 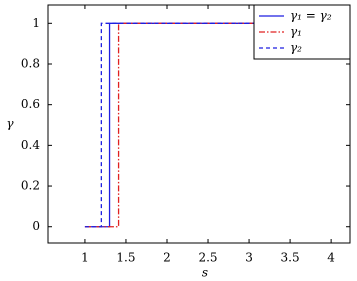 I want to click on x-axis-label: s, so click(x=205, y=273).